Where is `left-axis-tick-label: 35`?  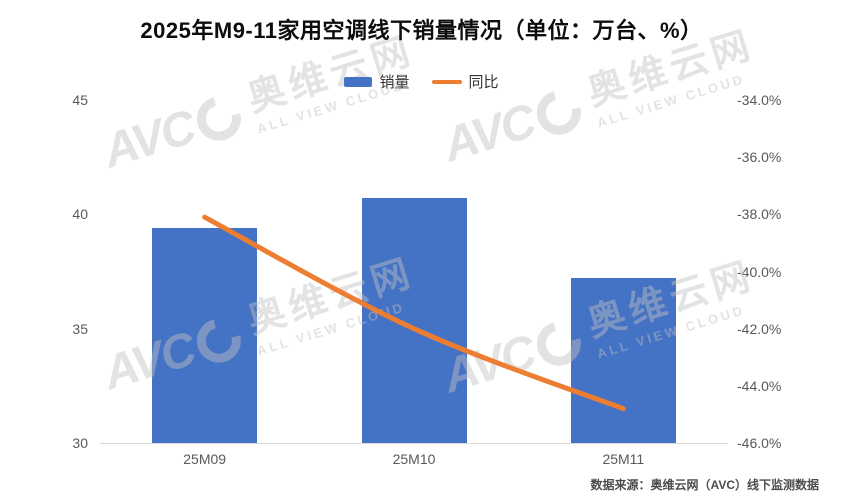 left-axis-tick-label: 35 is located at coordinates (80, 328).